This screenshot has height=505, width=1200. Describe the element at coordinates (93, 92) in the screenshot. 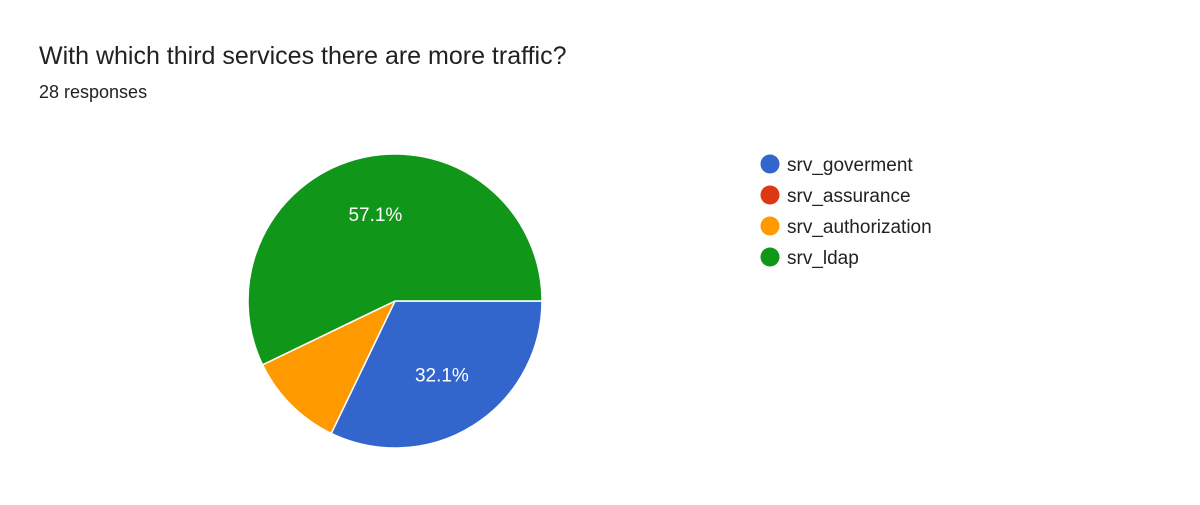

I see `response-count: 28 responses` at that location.